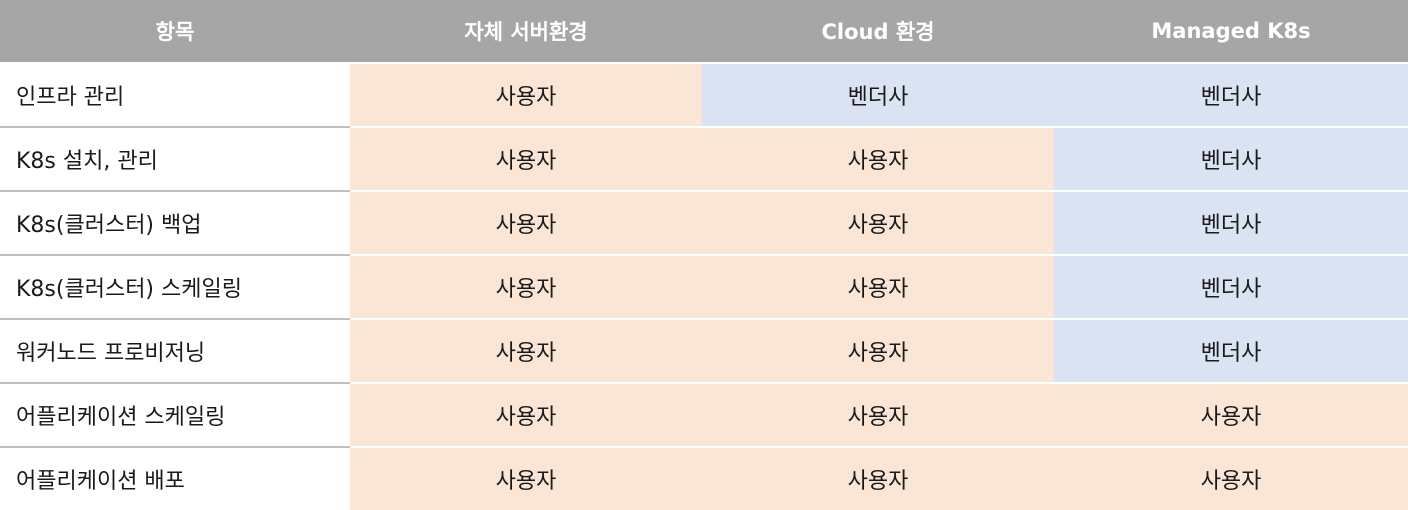 The image size is (1408, 510). I want to click on table-row: K8s 설치, 관리 사용자 사용자 벤더사, so click(704, 159).